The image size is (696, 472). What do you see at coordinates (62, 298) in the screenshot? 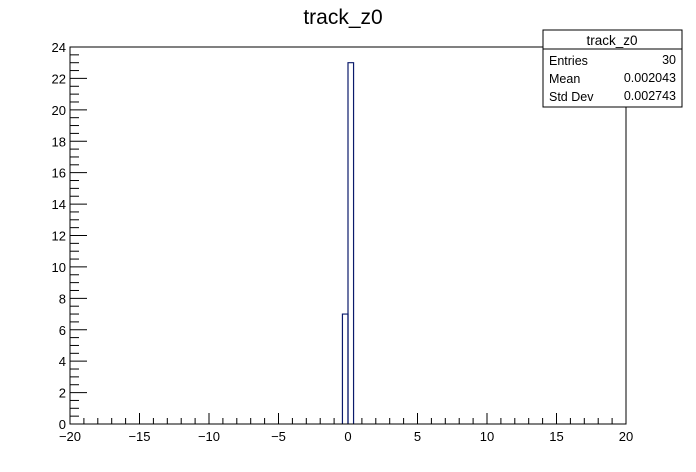
I see `y-tick-label: 8` at bounding box center [62, 298].